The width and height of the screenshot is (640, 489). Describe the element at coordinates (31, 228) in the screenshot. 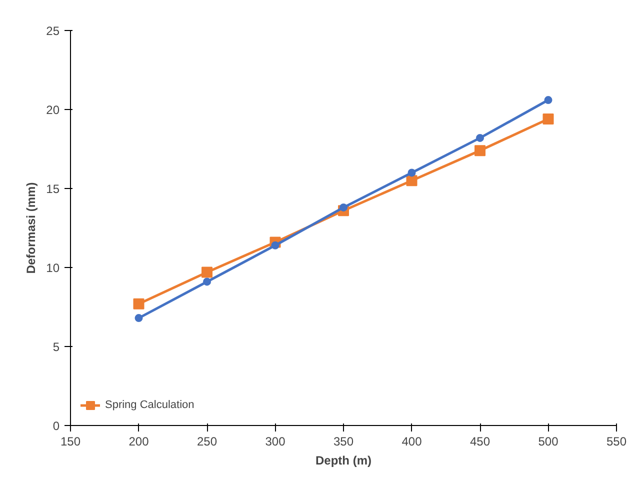

I see `y-axis-title: Deformasi (mm)` at that location.